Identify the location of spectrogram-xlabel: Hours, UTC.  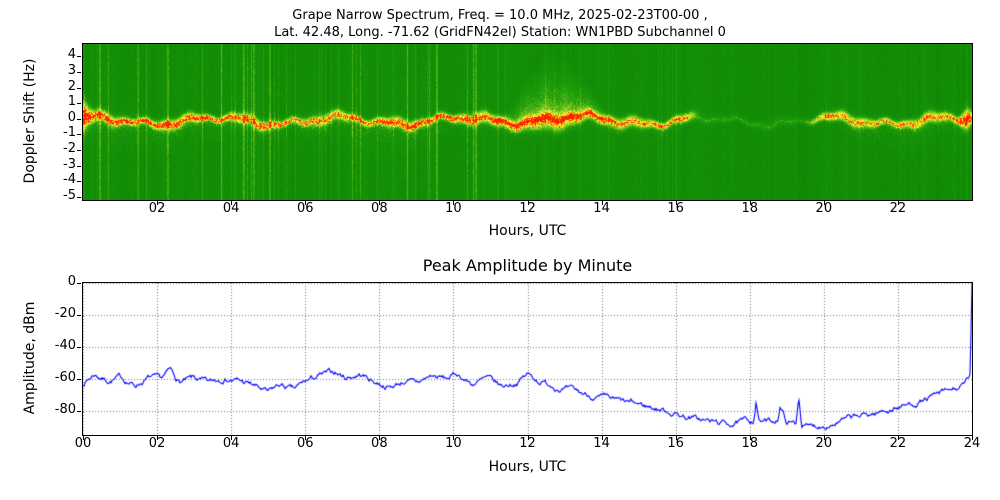
(527, 231).